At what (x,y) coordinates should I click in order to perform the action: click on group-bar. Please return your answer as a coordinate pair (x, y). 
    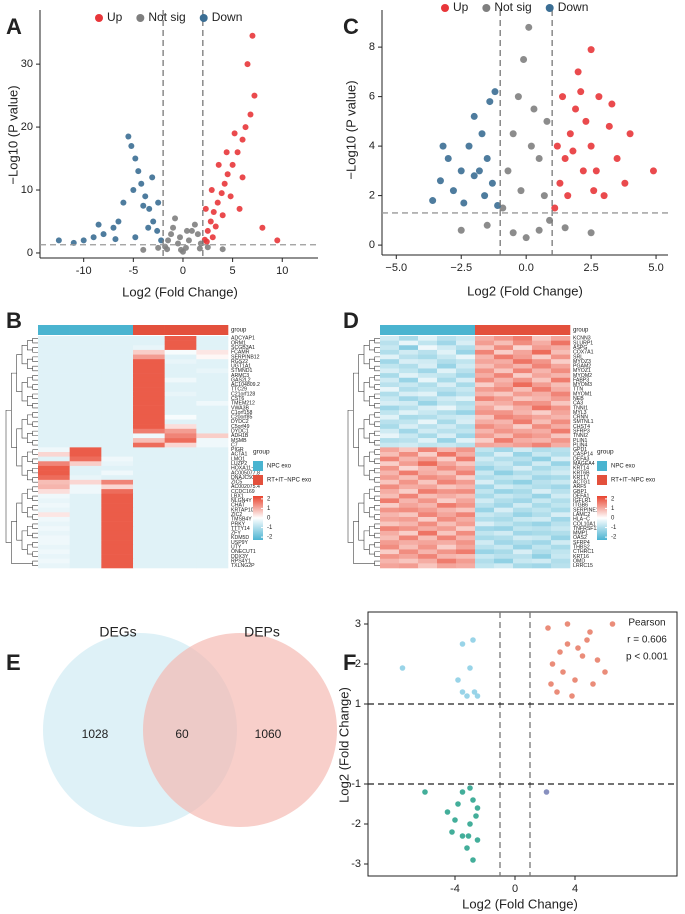
    Looking at the image, I should click on (149, 330).